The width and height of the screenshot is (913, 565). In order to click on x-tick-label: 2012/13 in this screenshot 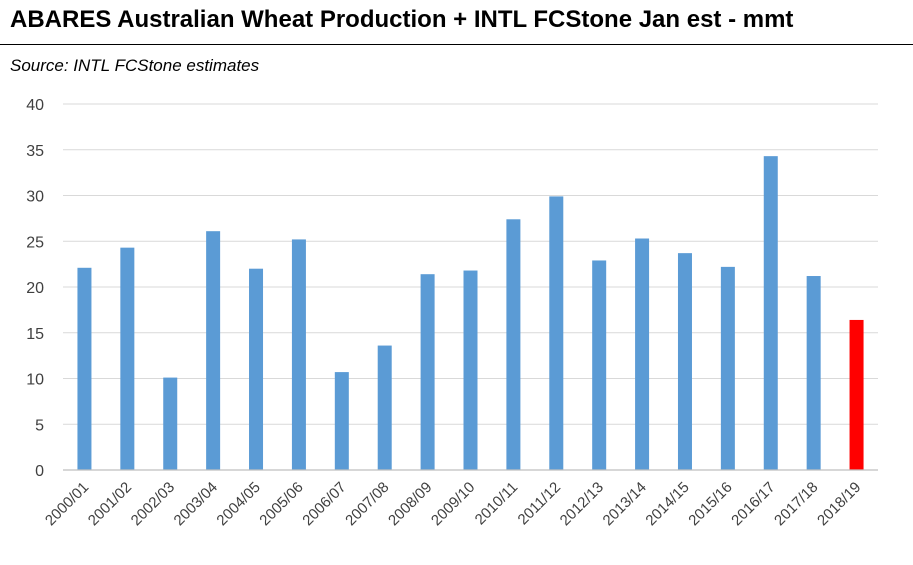, I will do `click(582, 504)`.